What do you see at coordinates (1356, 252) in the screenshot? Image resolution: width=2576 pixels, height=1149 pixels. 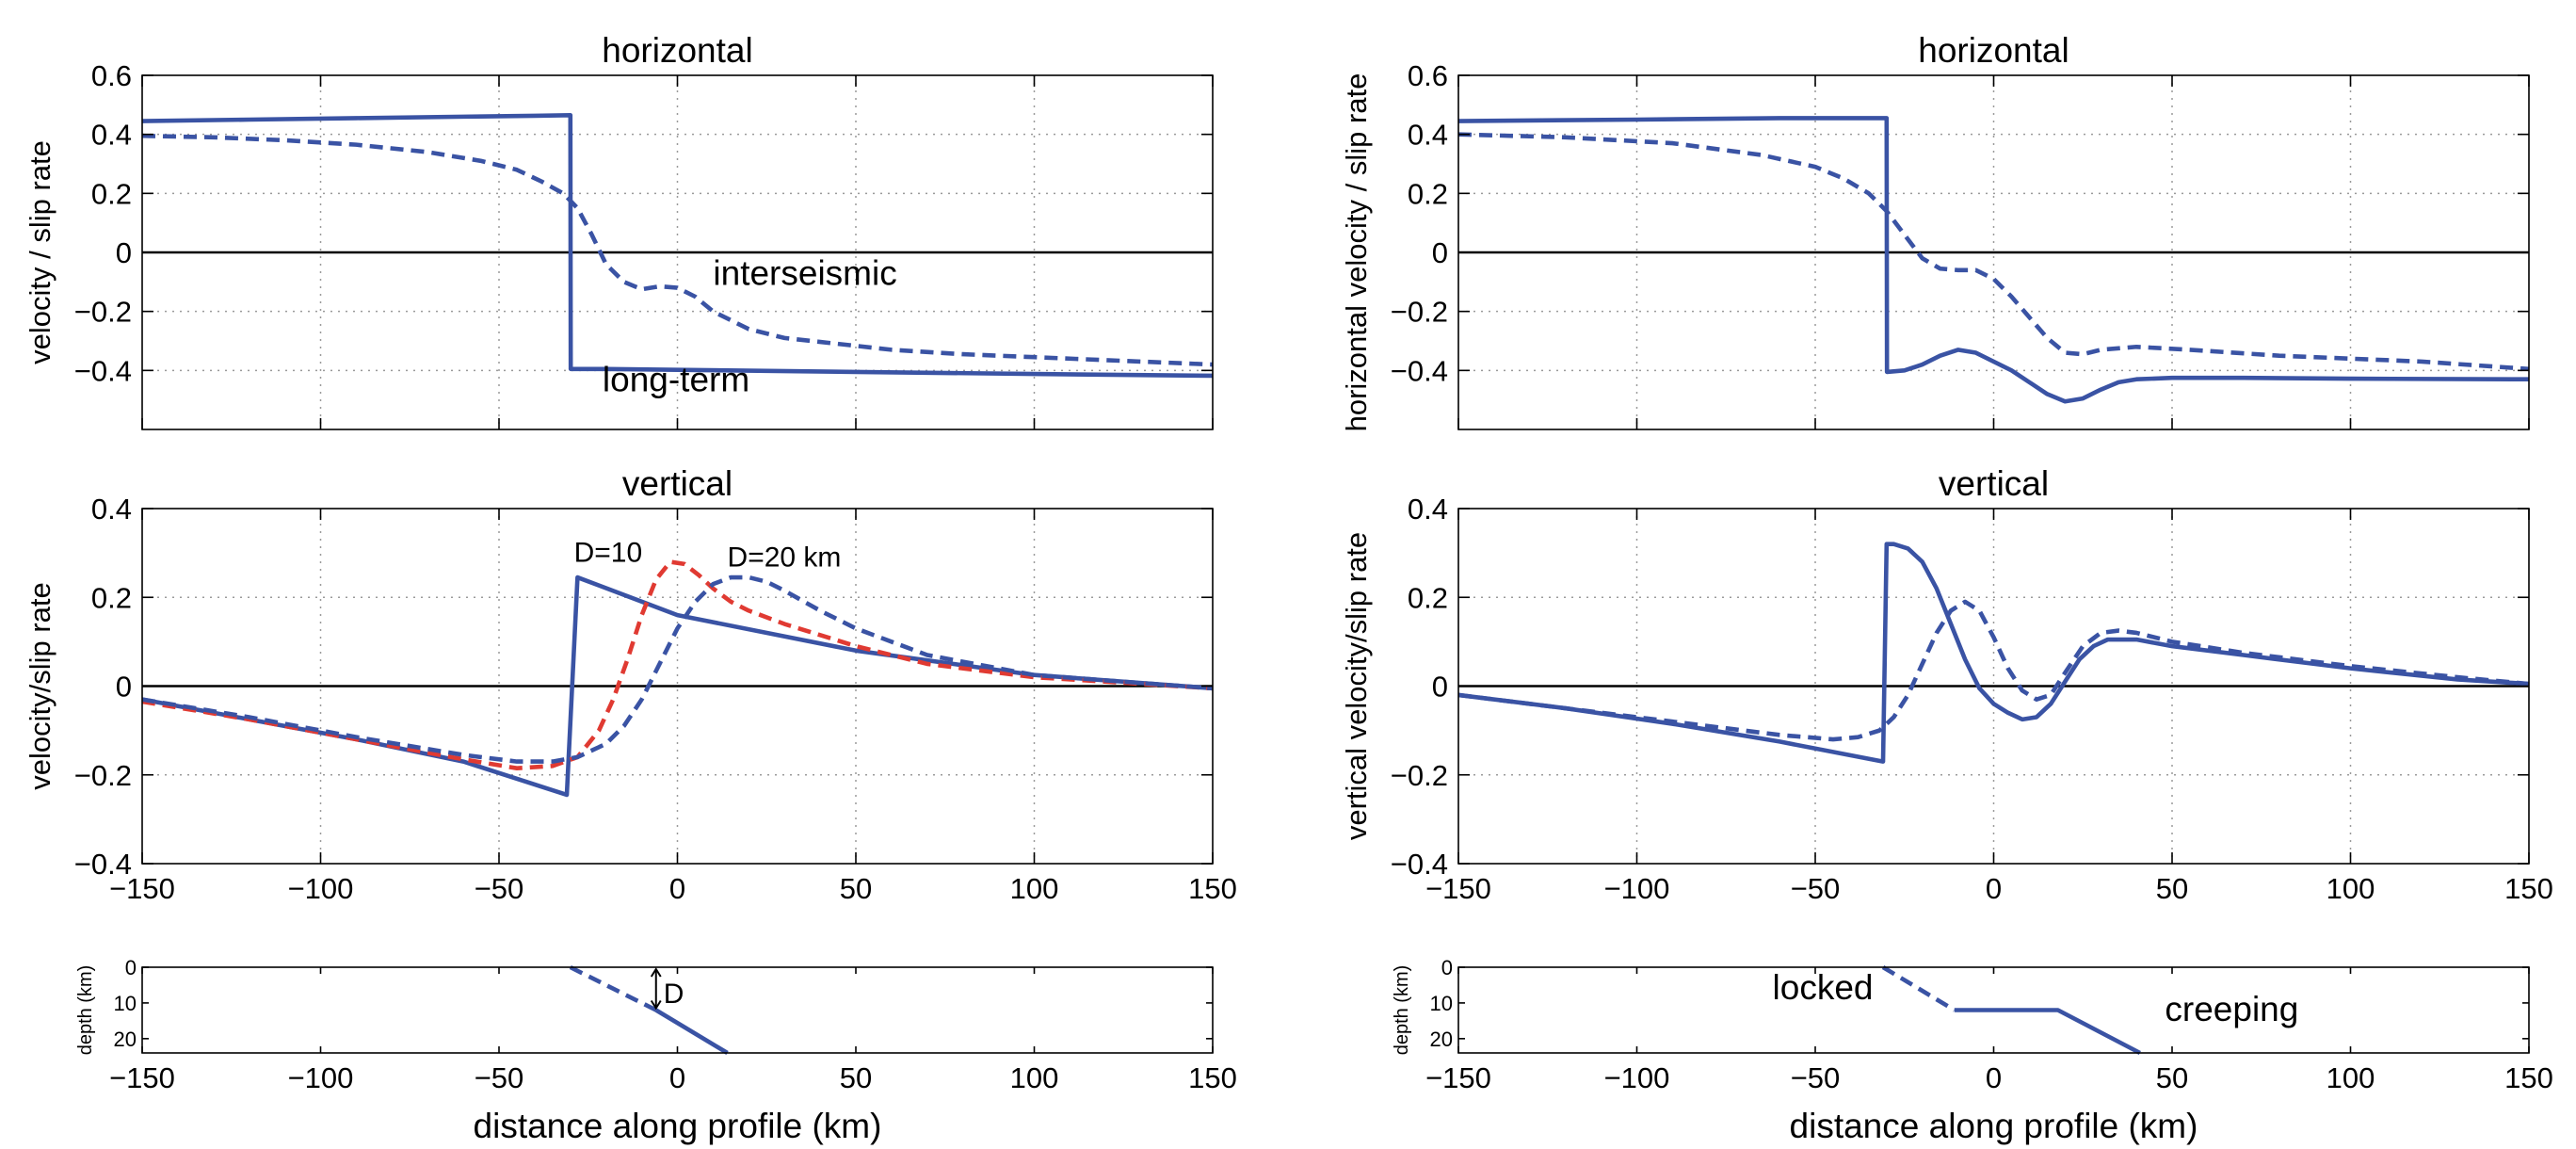 I see `y-axis-label: horizontal velocity / slip rate` at bounding box center [1356, 252].